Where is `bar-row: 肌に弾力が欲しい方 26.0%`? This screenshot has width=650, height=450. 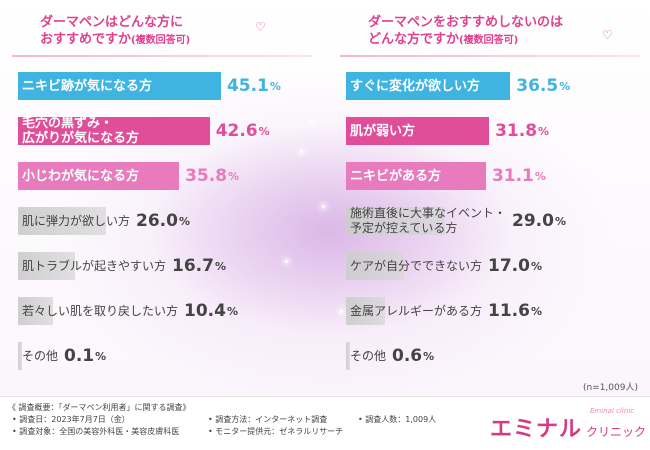
bar-row: 肌に弾力が欲しい方 26.0% is located at coordinates (162, 221).